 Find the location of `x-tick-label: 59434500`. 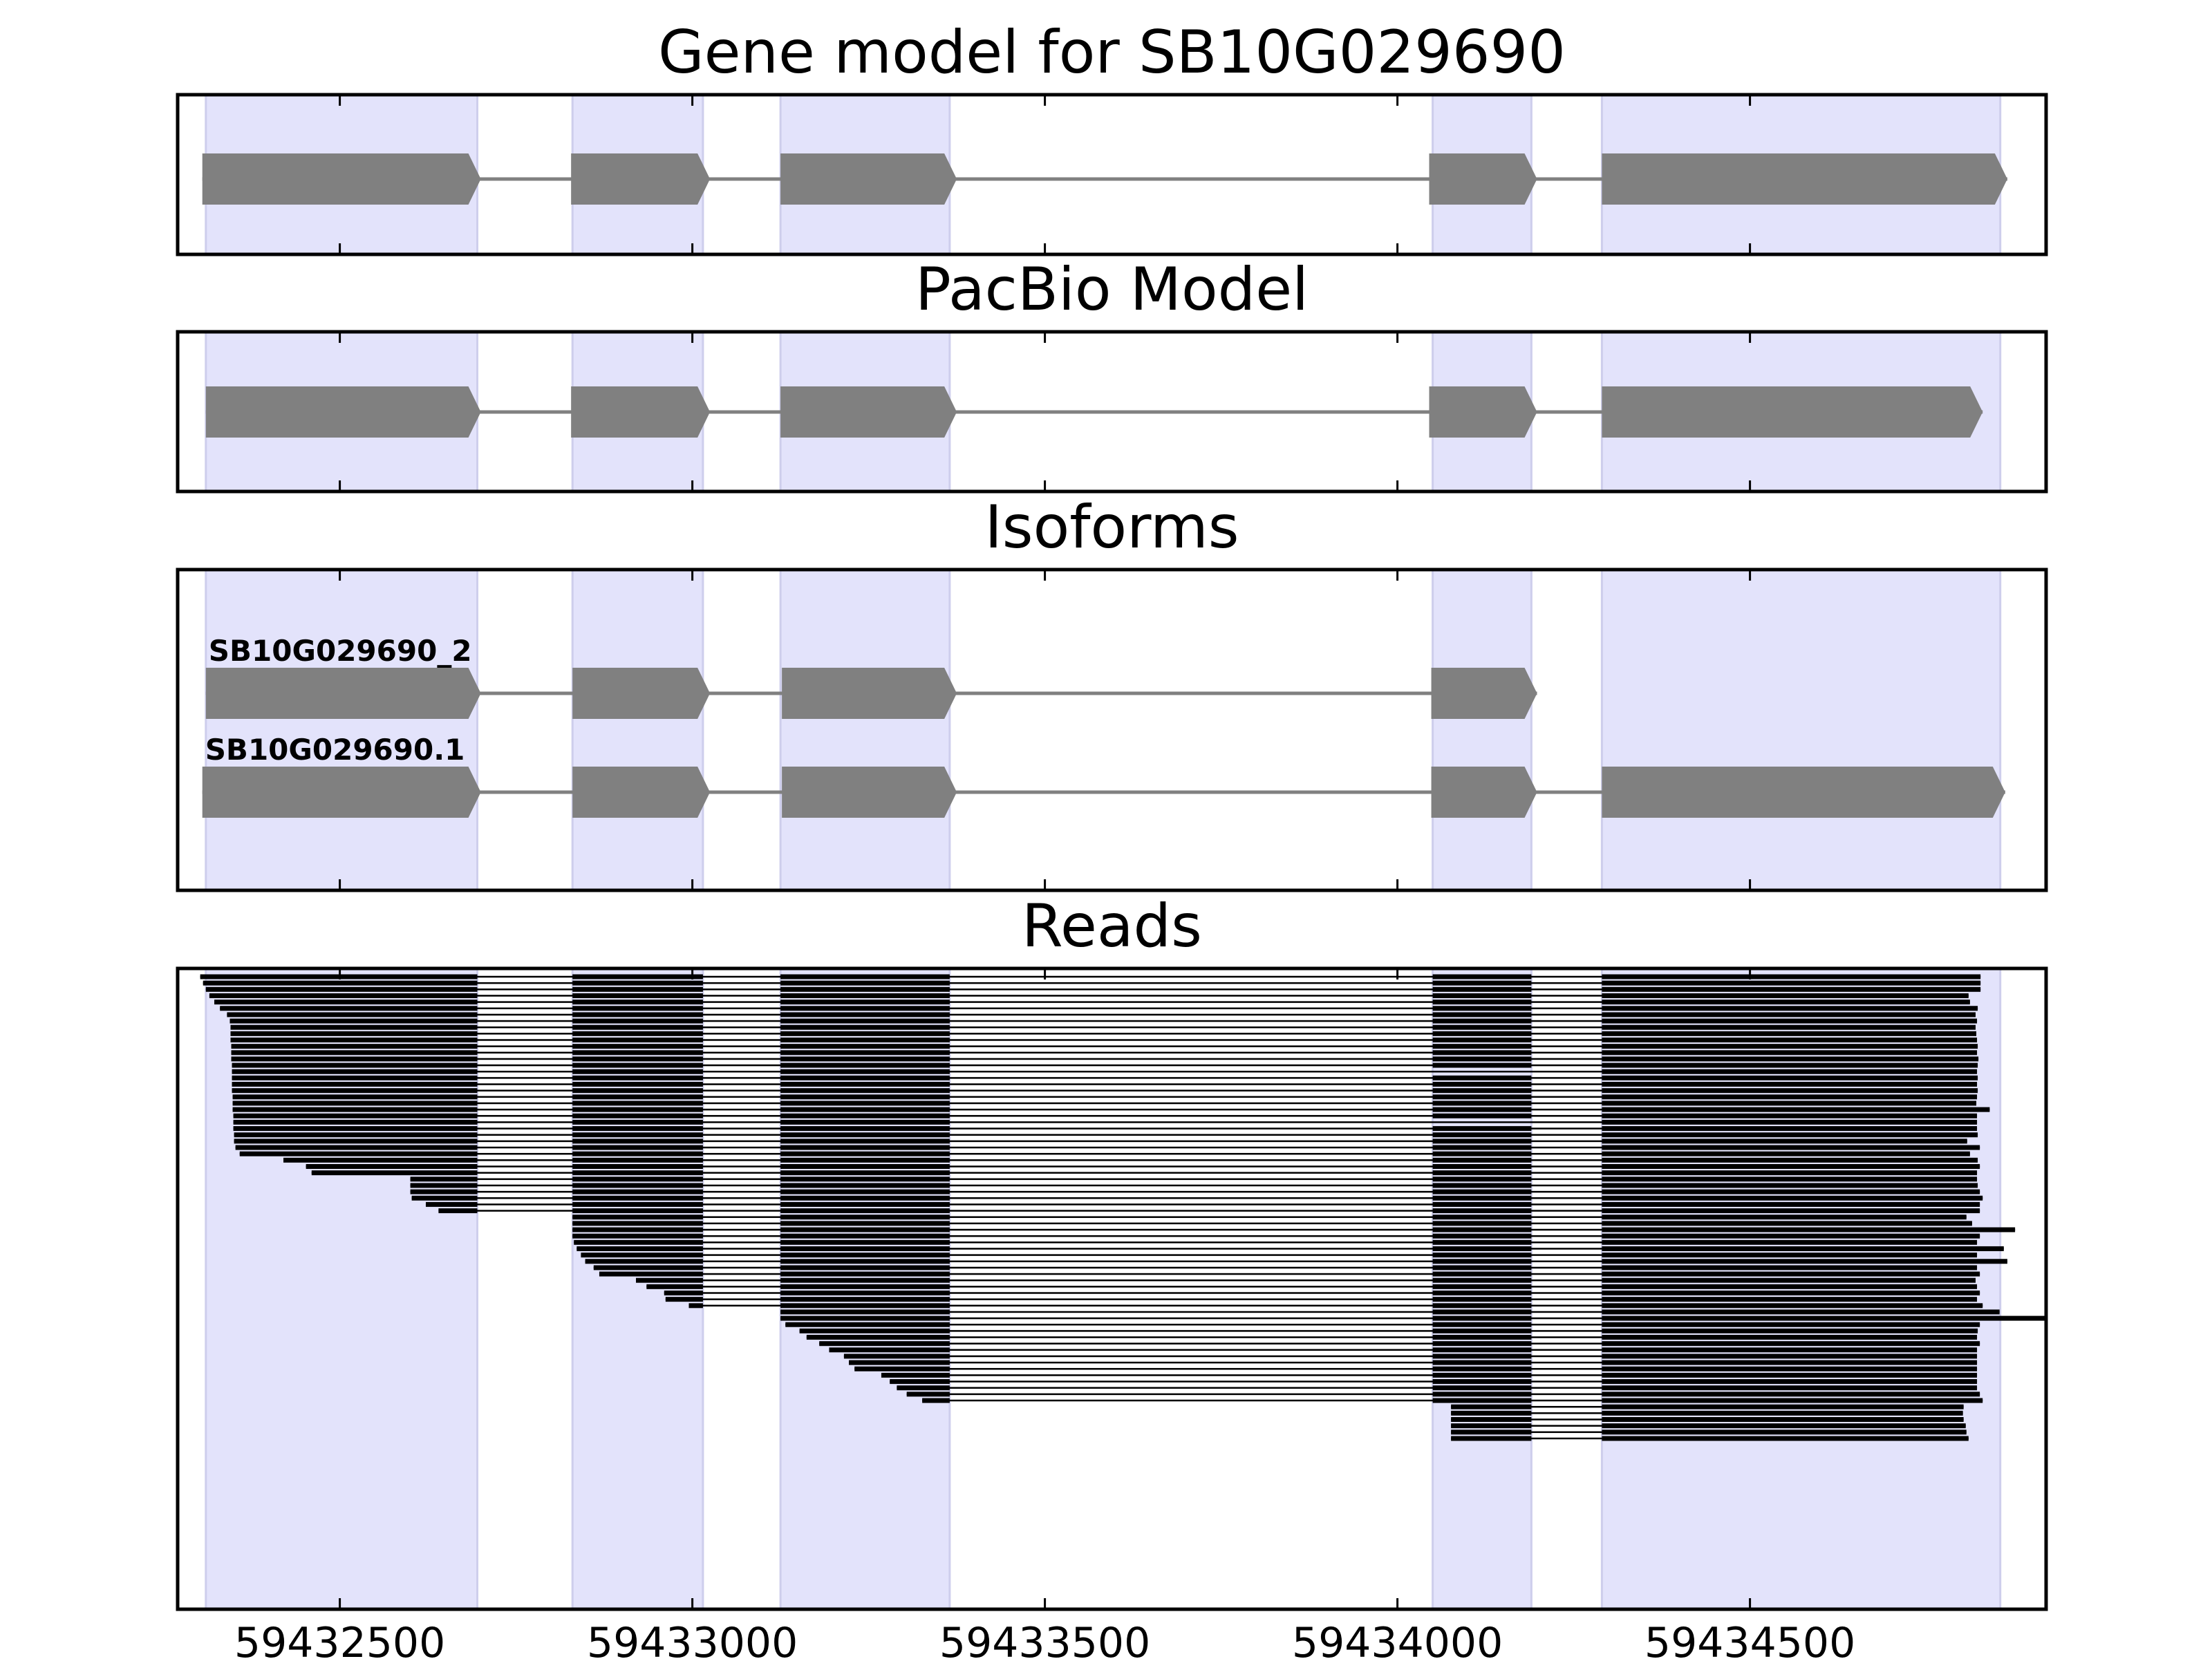

x-tick-label: 59434500 is located at coordinates (1750, 1639).